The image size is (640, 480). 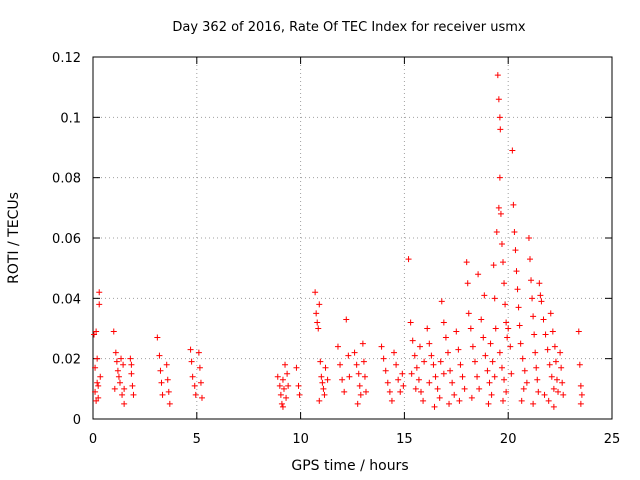 What do you see at coordinates (93, 439) in the screenshot?
I see `x-tick-label: 0` at bounding box center [93, 439].